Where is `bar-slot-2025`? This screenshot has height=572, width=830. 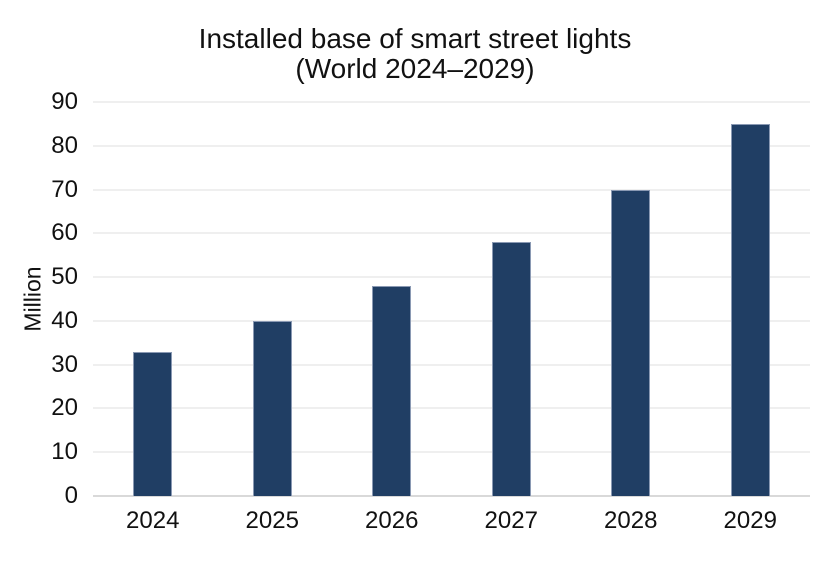 bar-slot-2025 is located at coordinates (273, 299).